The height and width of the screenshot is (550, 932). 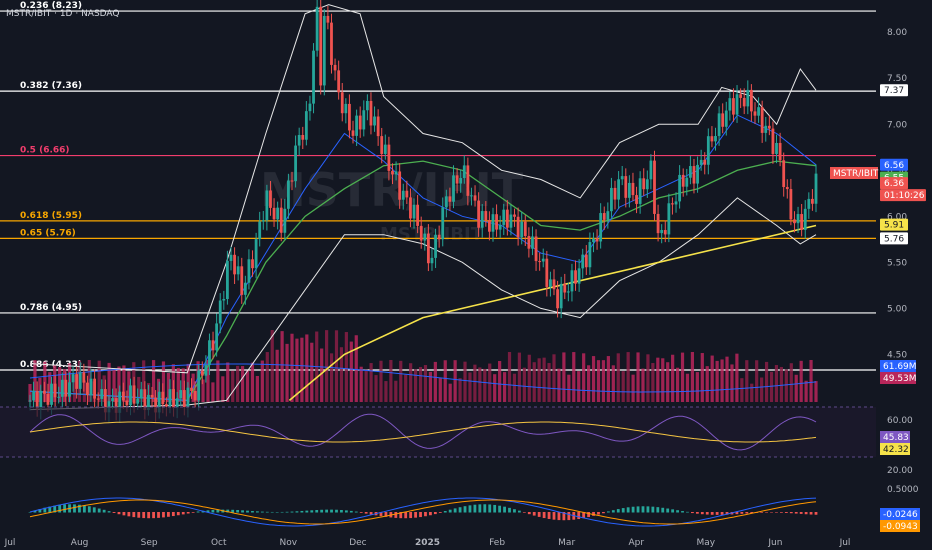 I want to click on price-label-text-1: 6.56, so click(x=894, y=166).